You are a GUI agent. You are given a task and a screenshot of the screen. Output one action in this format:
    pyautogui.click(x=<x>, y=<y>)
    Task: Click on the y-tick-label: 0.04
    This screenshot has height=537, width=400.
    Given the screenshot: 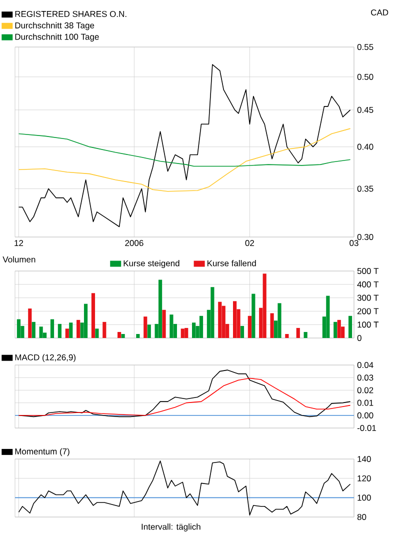 What is the action you would take?
    pyautogui.click(x=365, y=365)
    